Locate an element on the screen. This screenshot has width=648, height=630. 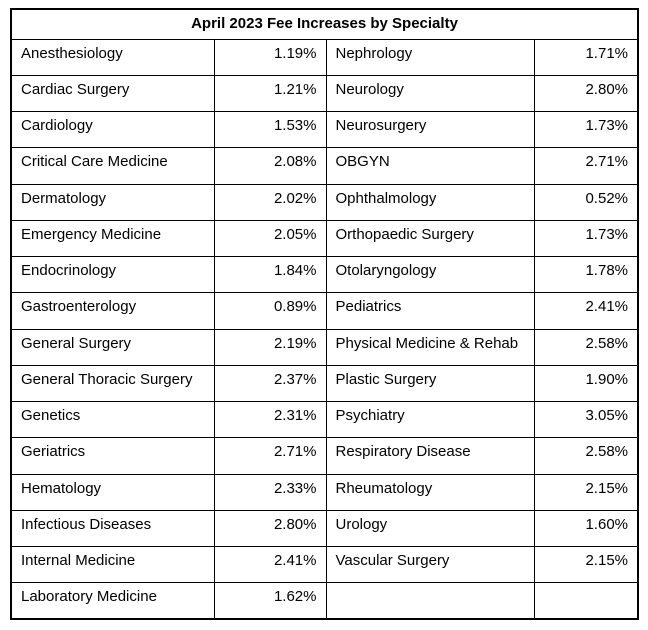
specialty-cell: Infectious Diseases is located at coordinates (112, 528).